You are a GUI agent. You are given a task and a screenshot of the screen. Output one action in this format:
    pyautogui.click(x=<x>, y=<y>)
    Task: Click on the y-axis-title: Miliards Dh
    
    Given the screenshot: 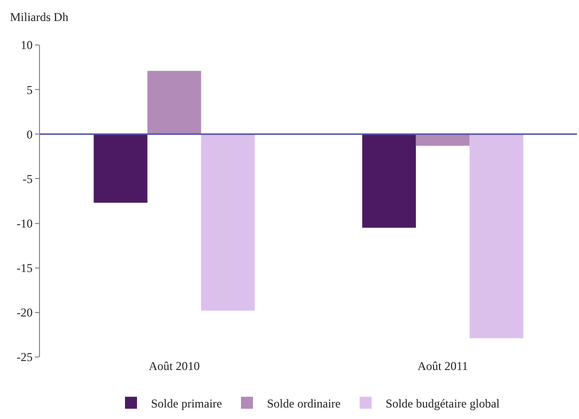 What is the action you would take?
    pyautogui.click(x=39, y=17)
    